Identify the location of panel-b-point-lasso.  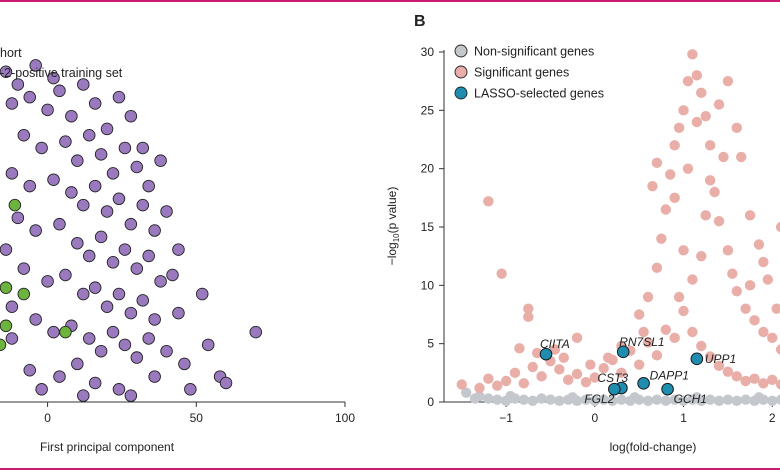
(643, 383).